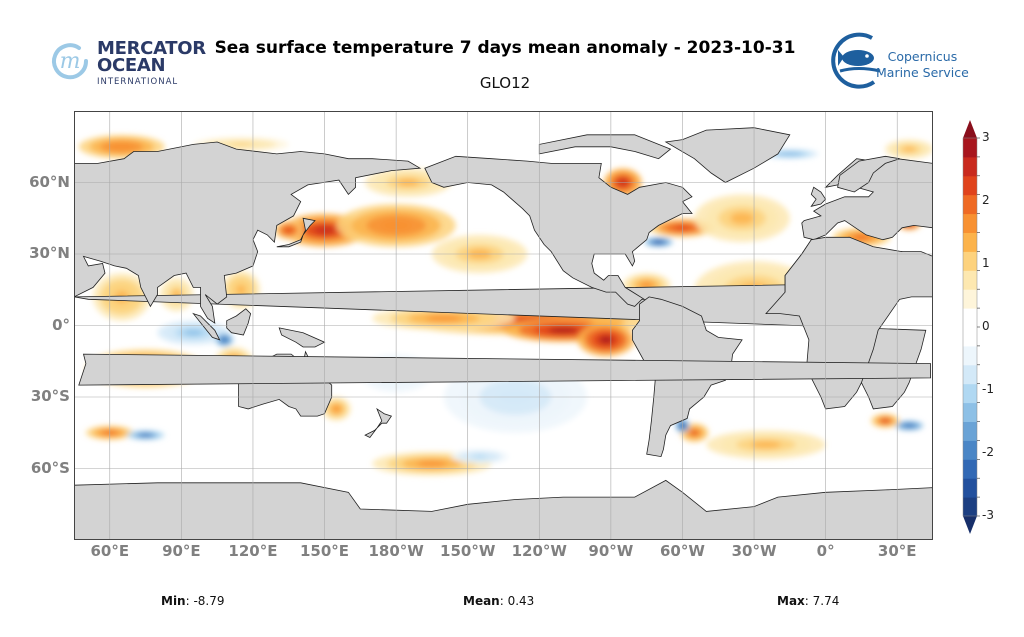 This screenshot has width=1024, height=637. Describe the element at coordinates (505, 83) in the screenshot. I see `chart-subtitle: GLO12` at that location.